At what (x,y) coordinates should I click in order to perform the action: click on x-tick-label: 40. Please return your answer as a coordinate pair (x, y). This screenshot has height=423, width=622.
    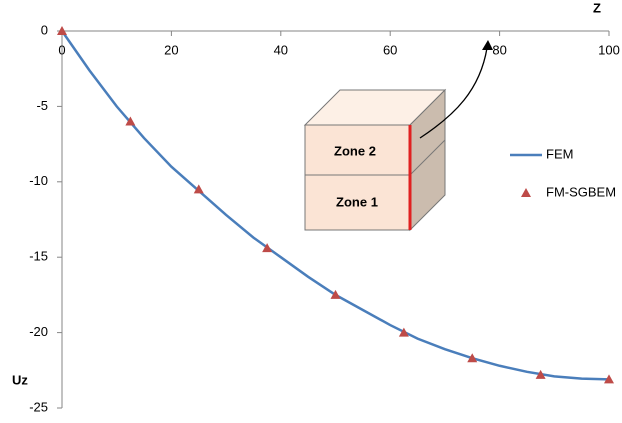
    Looking at the image, I should click on (281, 49).